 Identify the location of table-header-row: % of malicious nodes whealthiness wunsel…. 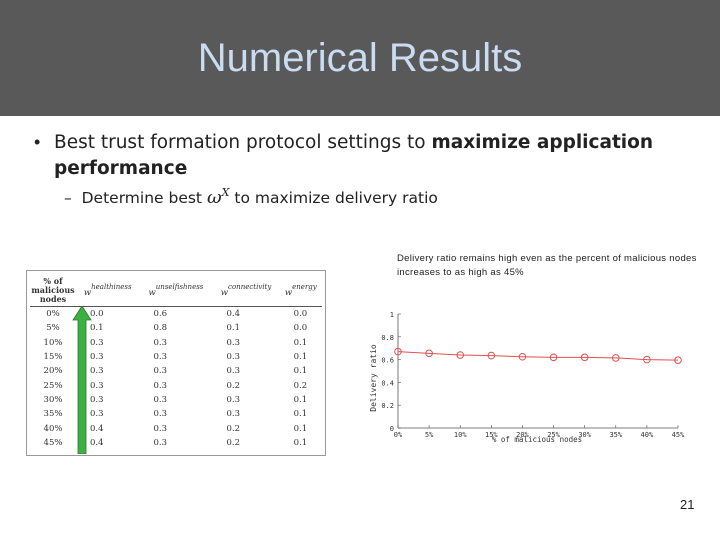
(176, 290).